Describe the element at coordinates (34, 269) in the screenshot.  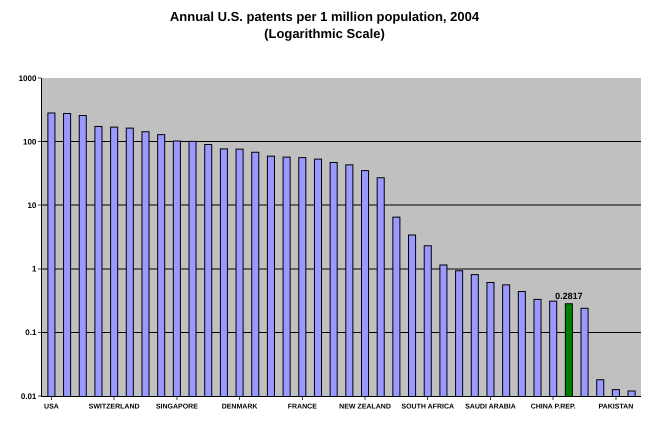
I see `y-tick-label: 1` at that location.